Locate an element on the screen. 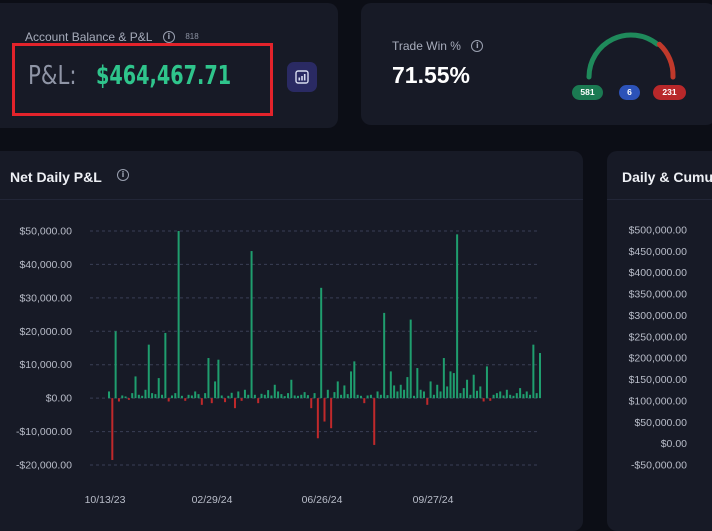  y-tick-label: $350,000.00 is located at coordinates (658, 295).